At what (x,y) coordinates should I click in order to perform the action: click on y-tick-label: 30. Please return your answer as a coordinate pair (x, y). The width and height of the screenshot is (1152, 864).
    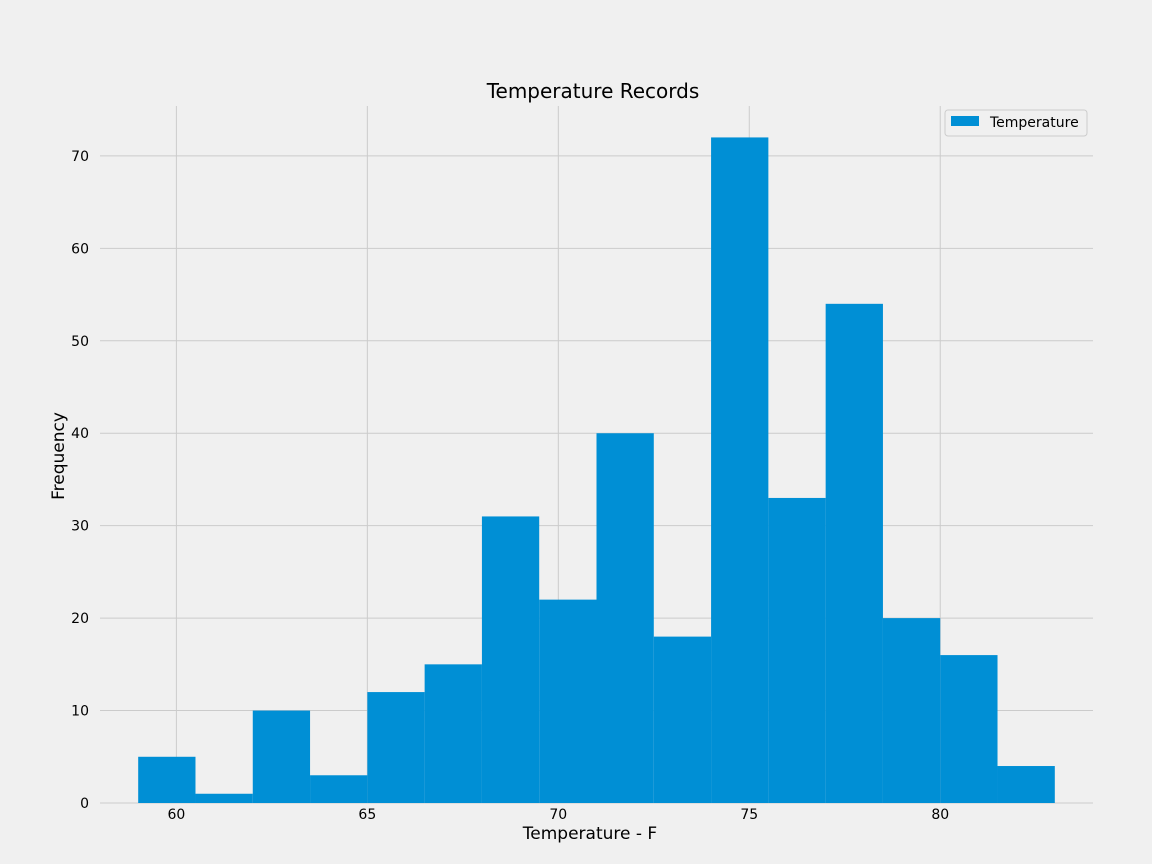
    Looking at the image, I should click on (80, 527).